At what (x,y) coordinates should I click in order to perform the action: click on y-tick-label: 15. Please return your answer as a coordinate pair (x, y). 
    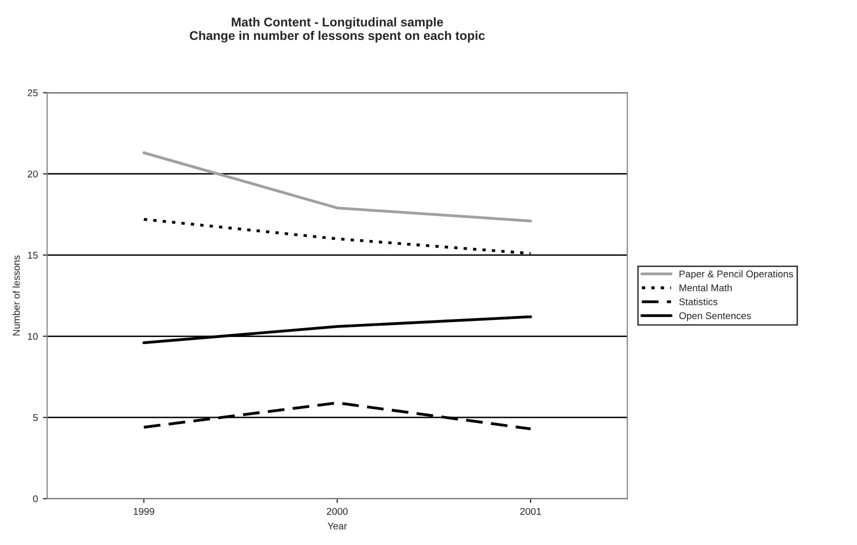
    Looking at the image, I should click on (33, 255).